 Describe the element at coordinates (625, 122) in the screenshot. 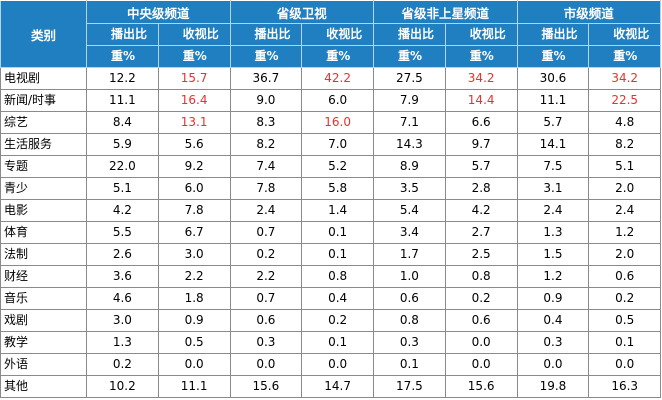

I see `table-cell: 4.8` at that location.